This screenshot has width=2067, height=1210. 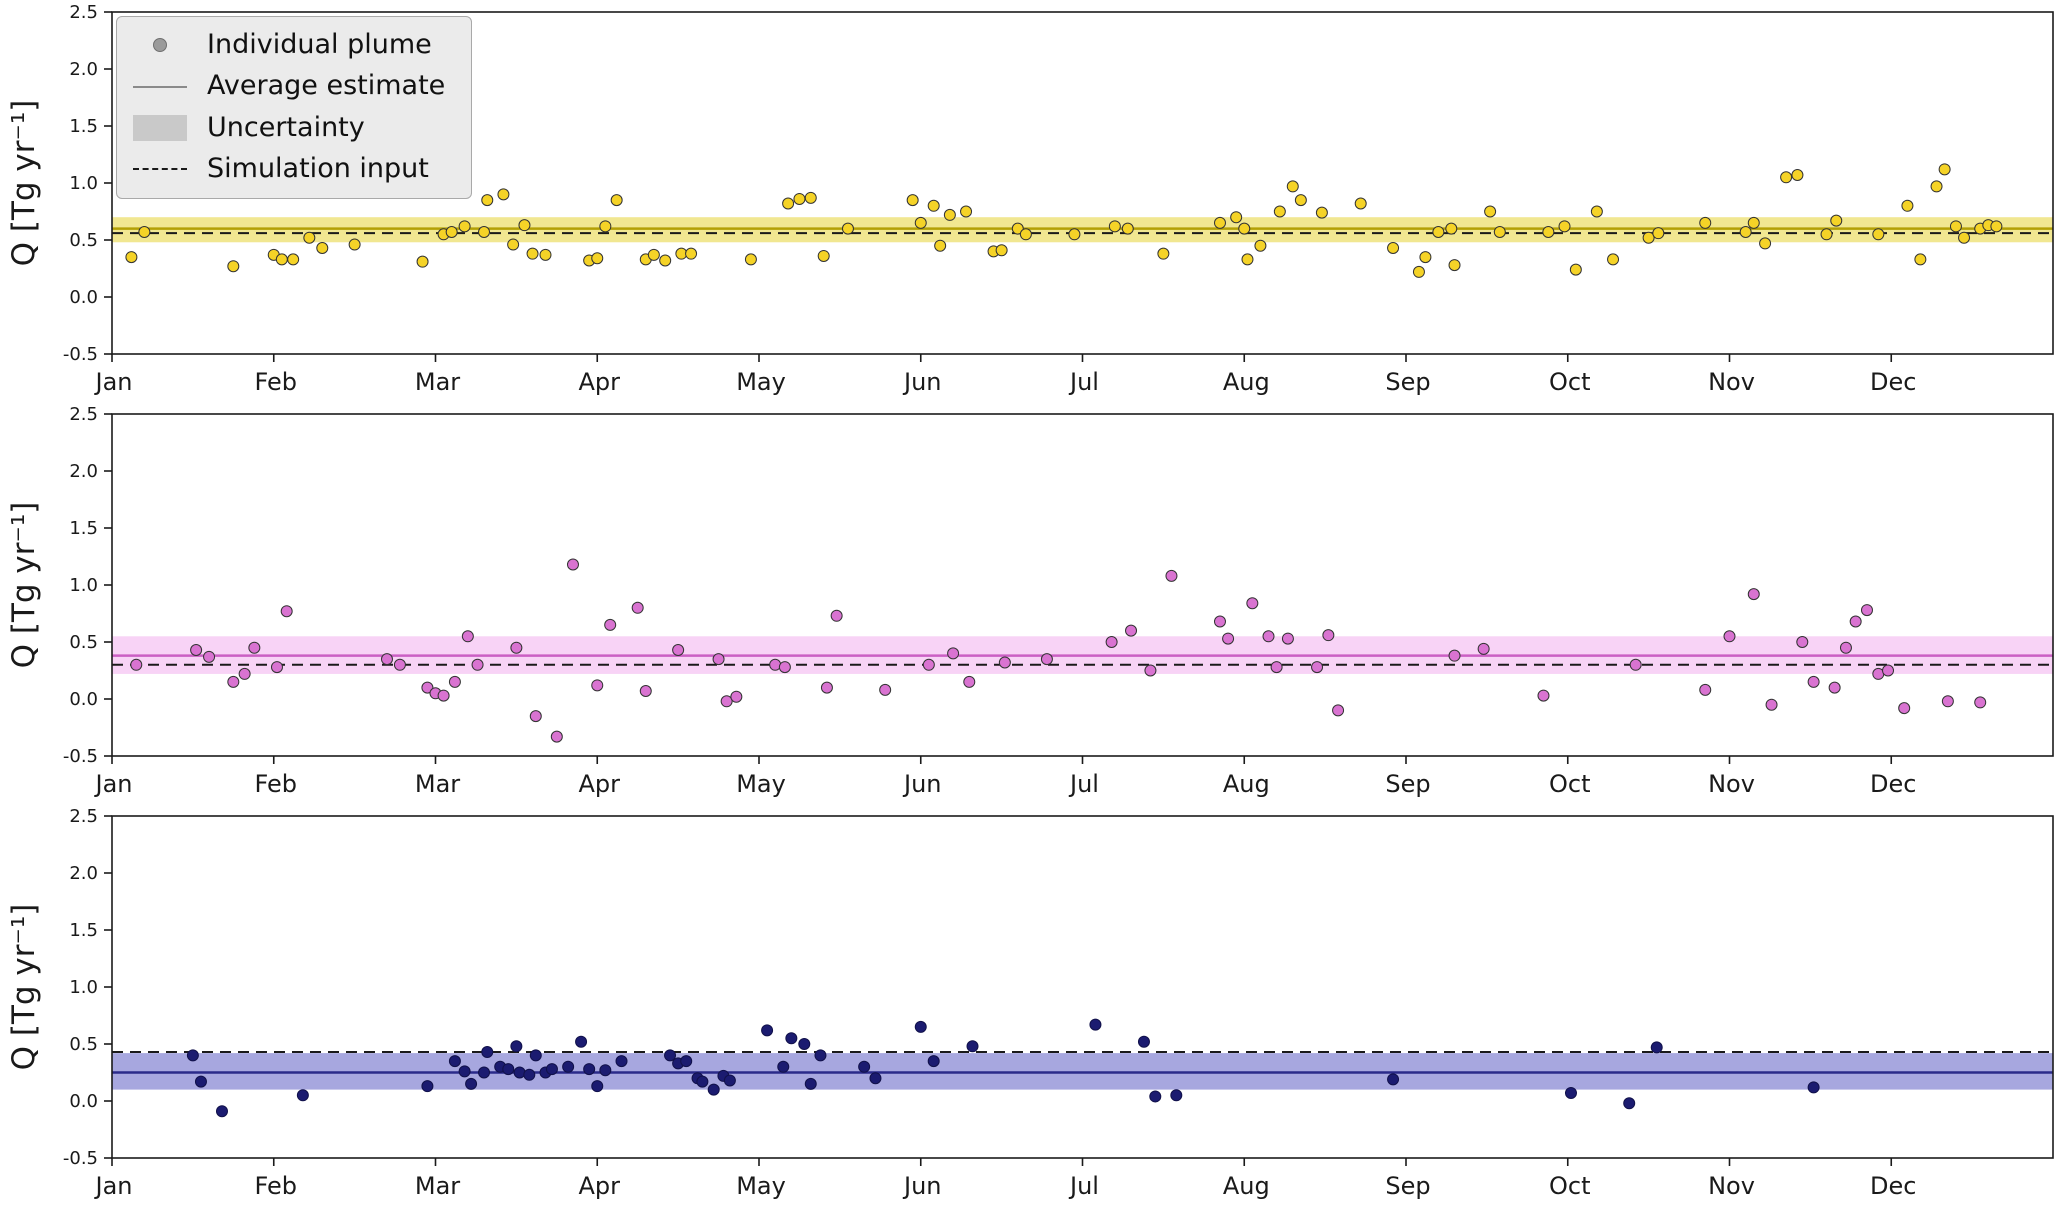 What do you see at coordinates (1731, 784) in the screenshot?
I see `x-axis-tick-label: Nov` at bounding box center [1731, 784].